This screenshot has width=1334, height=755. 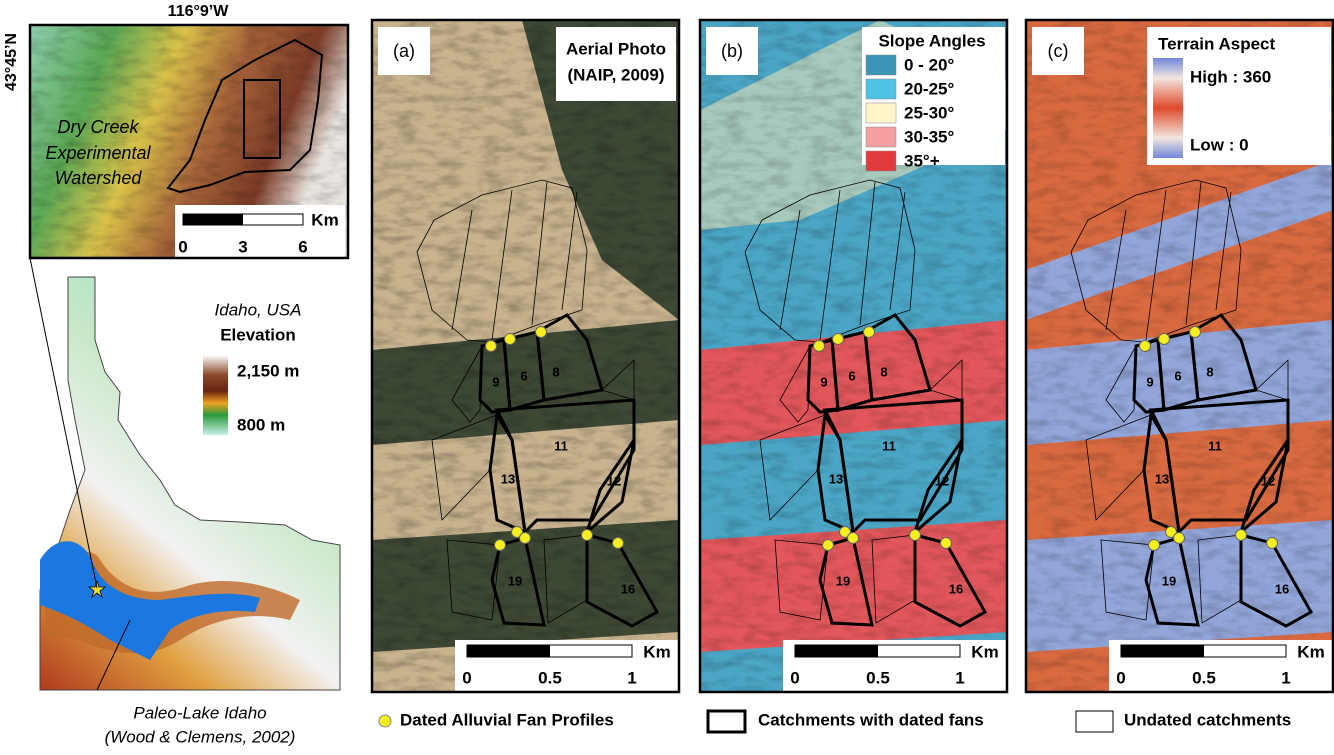 What do you see at coordinates (929, 112) in the screenshot?
I see `legend-label: 25-30°` at bounding box center [929, 112].